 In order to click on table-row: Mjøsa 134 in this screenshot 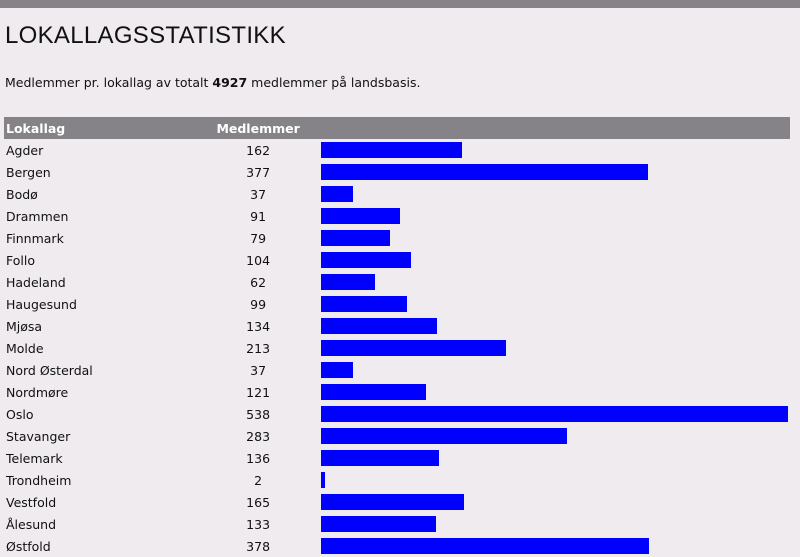, I will do `click(397, 326)`.